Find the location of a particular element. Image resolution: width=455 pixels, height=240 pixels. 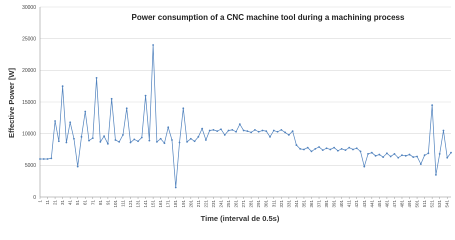

x-tick-label: 291 is located at coordinates (258, 204).